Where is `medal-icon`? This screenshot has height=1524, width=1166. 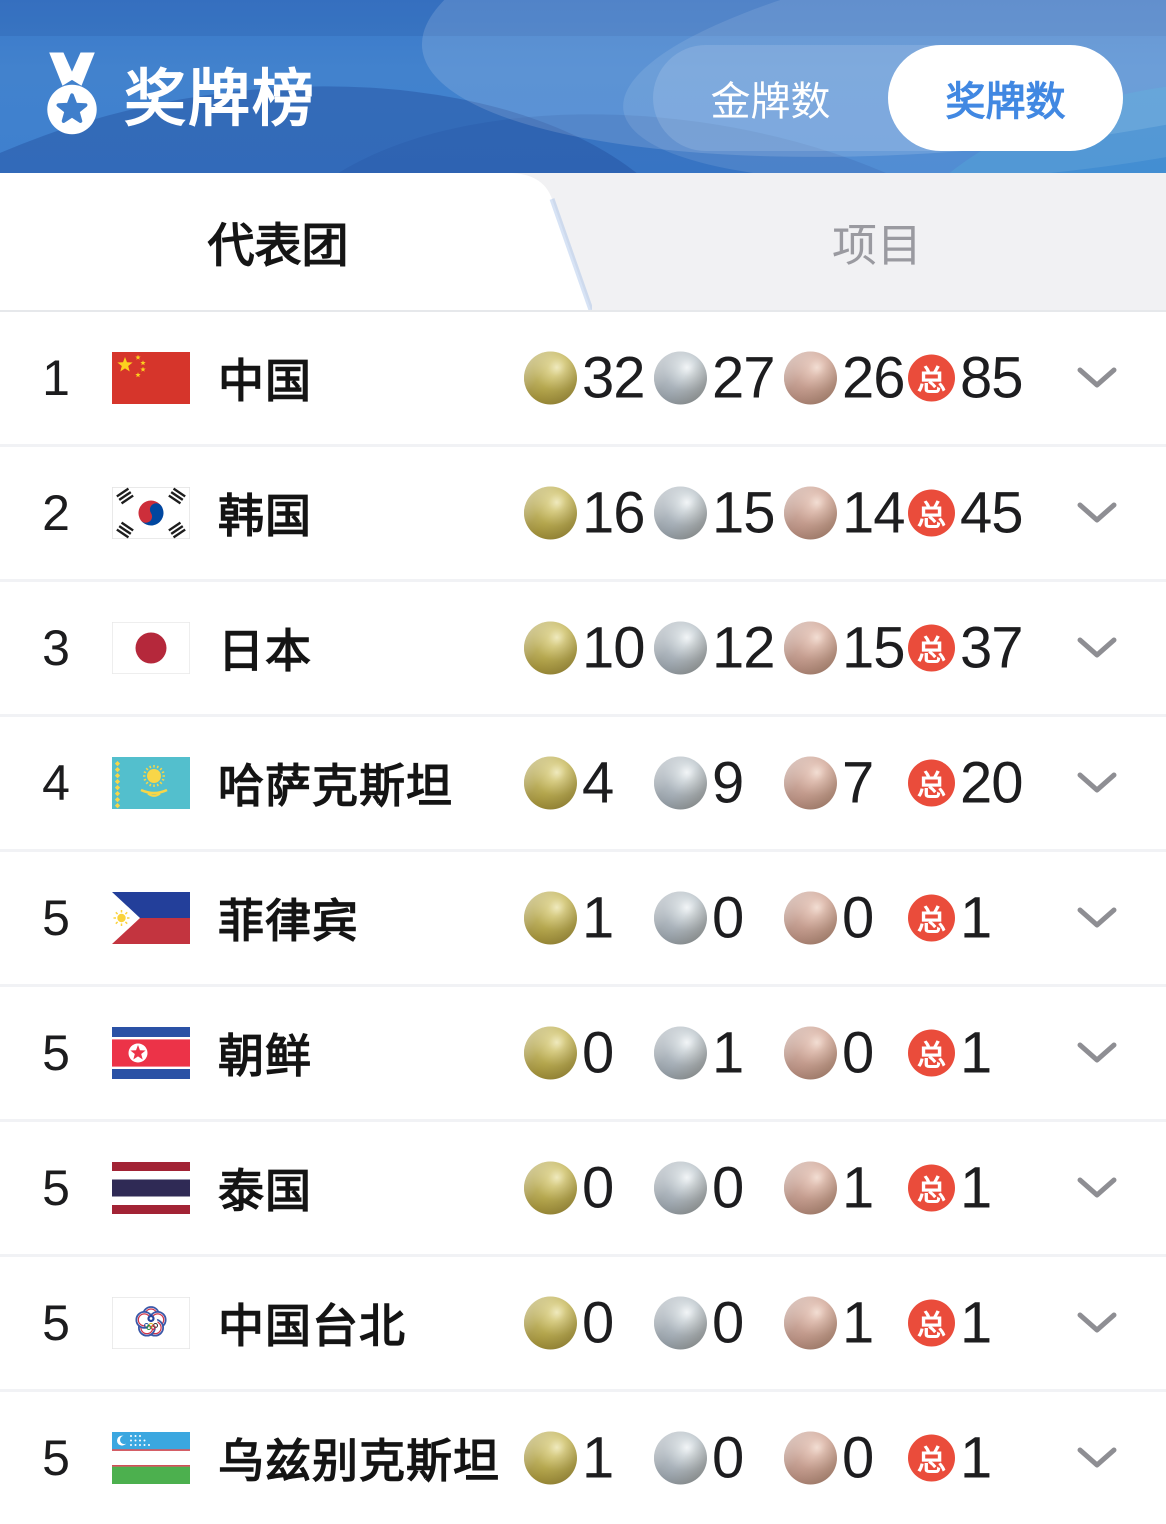 medal-icon is located at coordinates (72, 93).